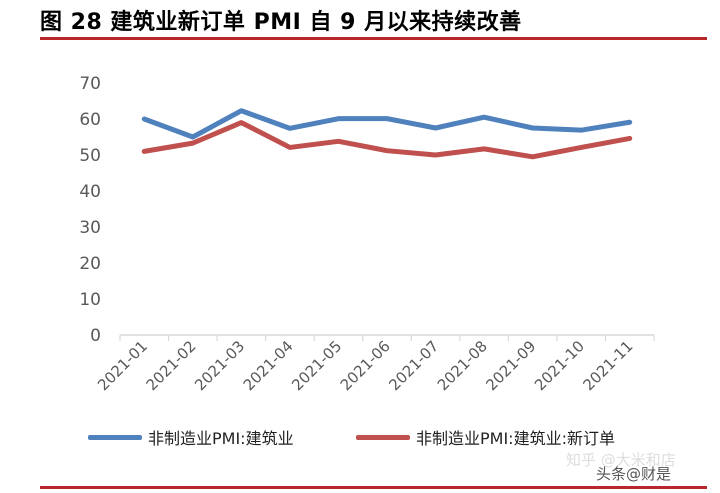  I want to click on top-rule, so click(373, 38).